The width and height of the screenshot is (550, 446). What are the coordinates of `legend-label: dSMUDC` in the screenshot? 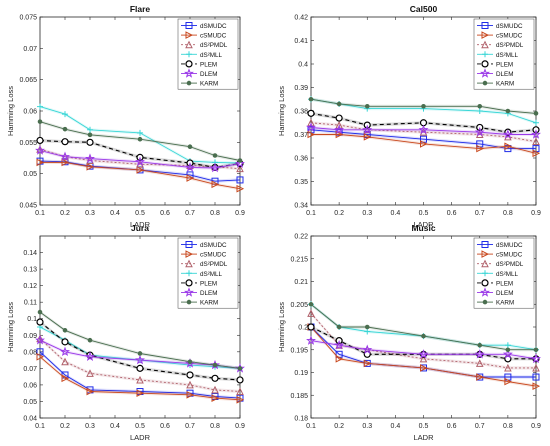 It's located at (213, 26).